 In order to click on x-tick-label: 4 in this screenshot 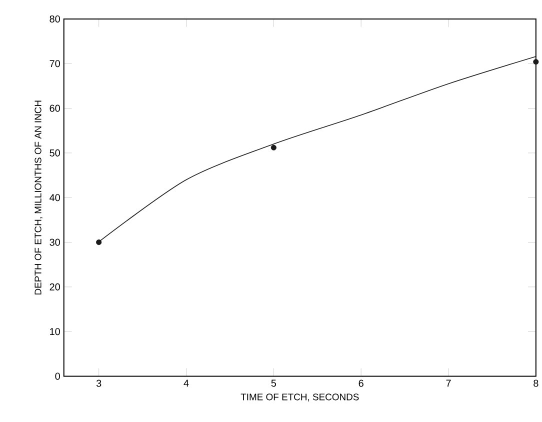, I will do `click(186, 383)`.